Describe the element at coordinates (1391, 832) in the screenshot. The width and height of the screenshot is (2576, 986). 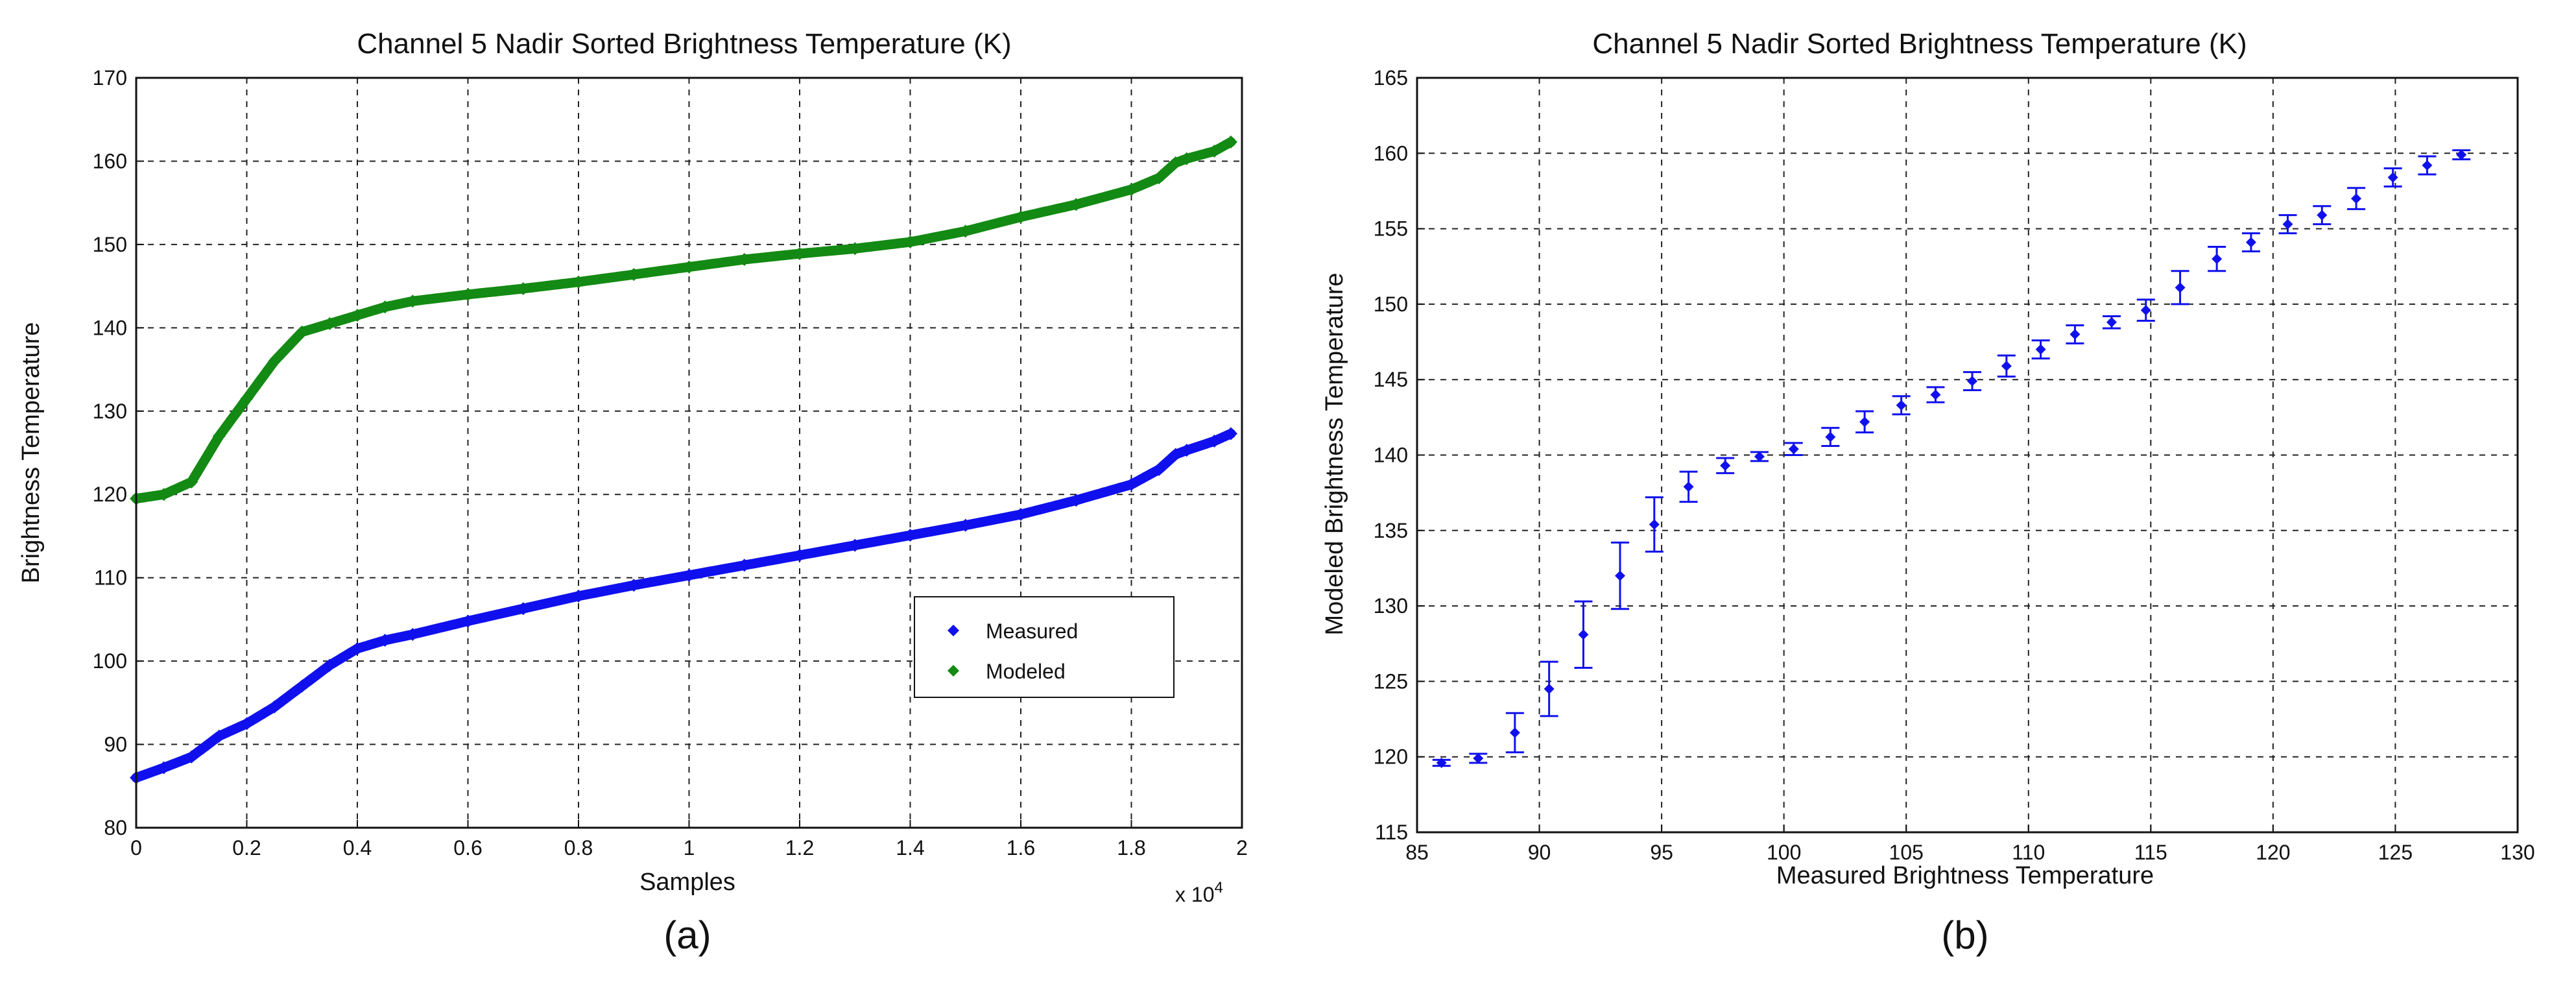
I see `b-y-tick-label: 115` at that location.